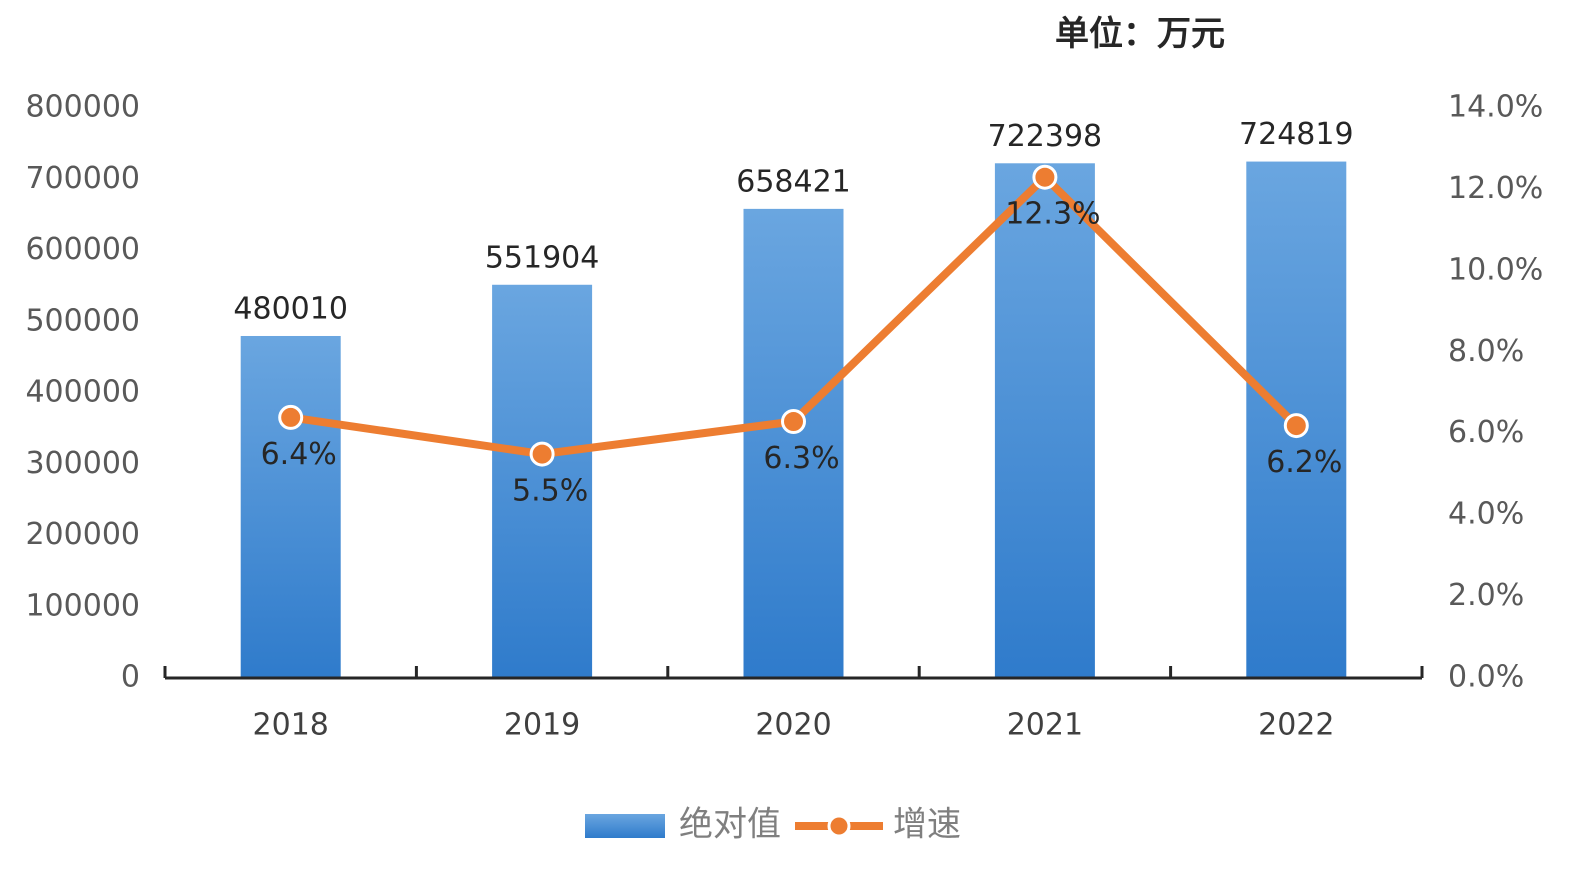  What do you see at coordinates (1495, 107) in the screenshot?
I see `y2-tick-label: 14.0%` at bounding box center [1495, 107].